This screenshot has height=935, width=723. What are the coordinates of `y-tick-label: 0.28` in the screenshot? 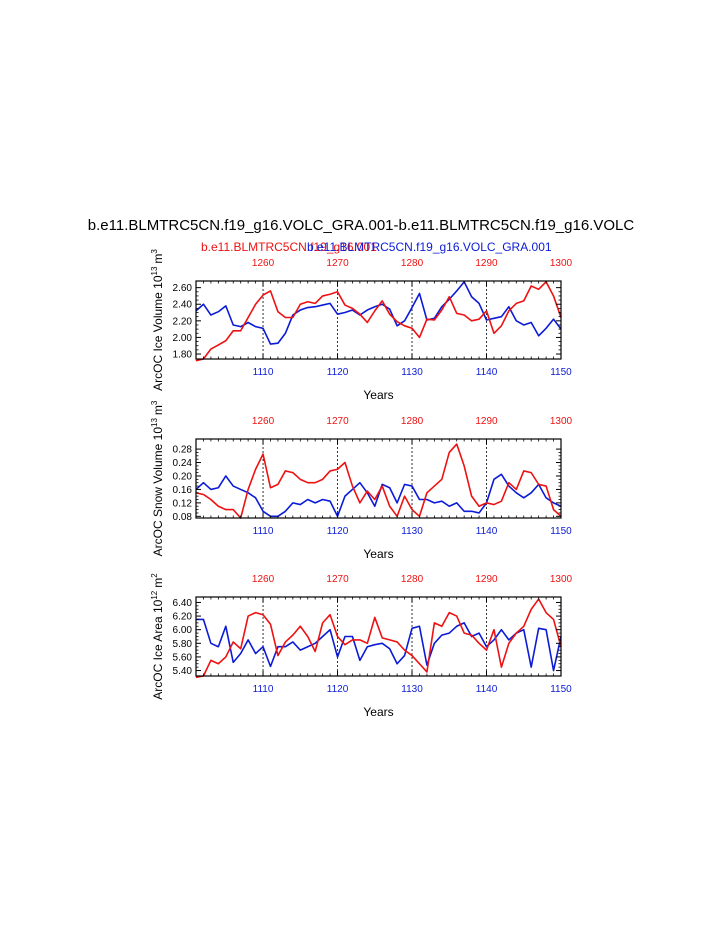 It's located at (183, 450).